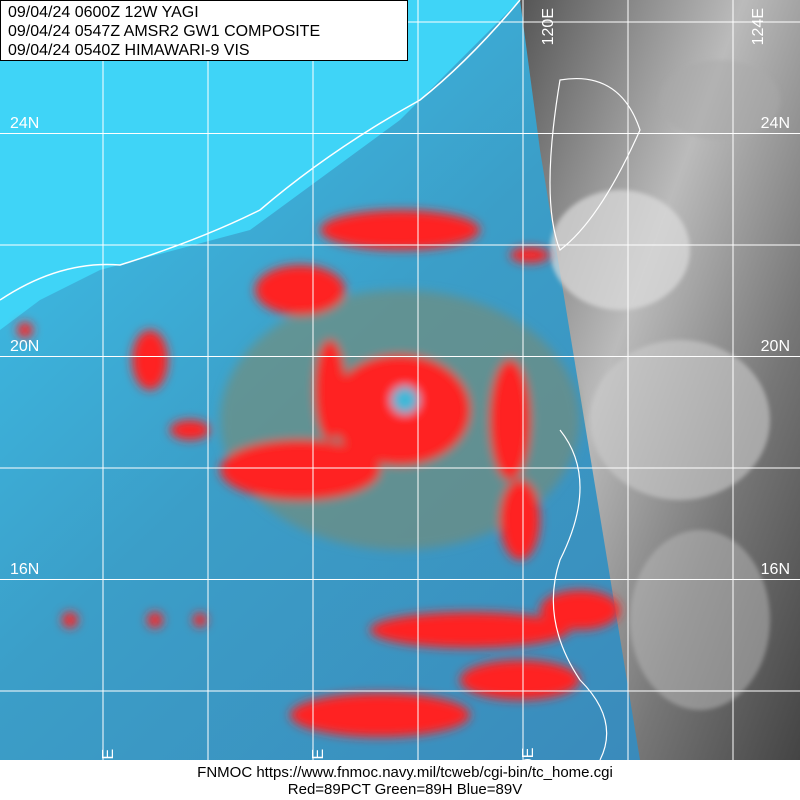 The height and width of the screenshot is (800, 800). Describe the element at coordinates (129, 50) in the screenshot. I see `header-line: 09/04/24 0540Z HIMAWARI-9 VIS` at that location.